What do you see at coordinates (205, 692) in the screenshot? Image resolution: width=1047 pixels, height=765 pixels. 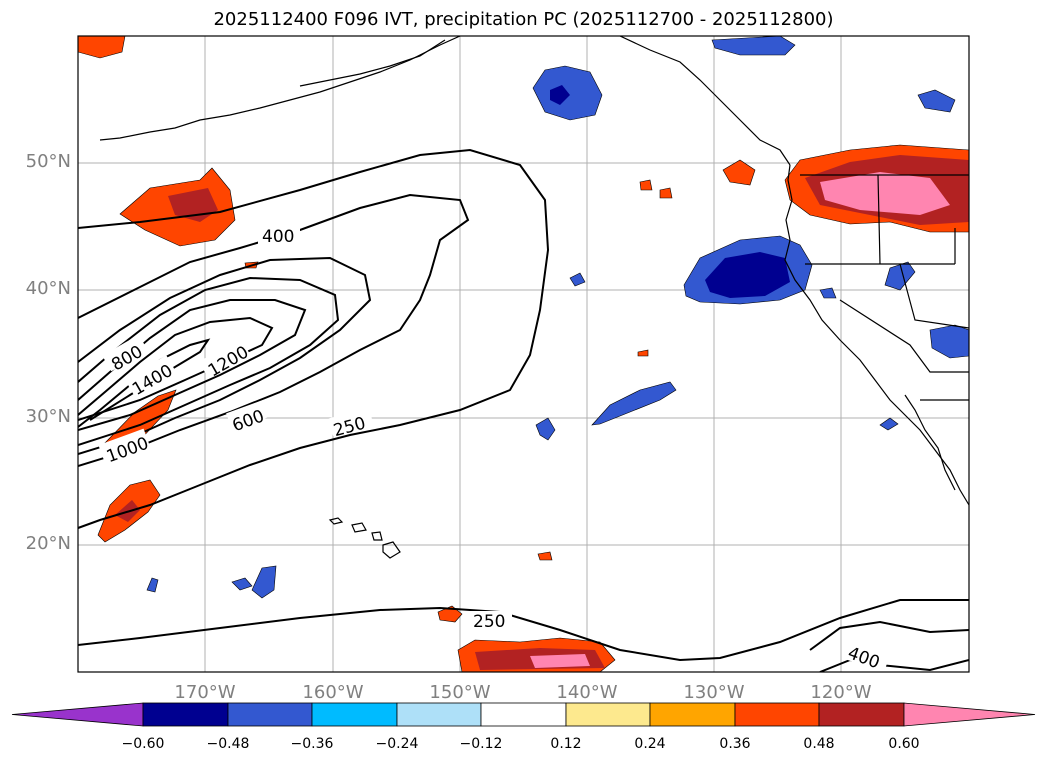 I see `lon-label: 170°W` at bounding box center [205, 692].